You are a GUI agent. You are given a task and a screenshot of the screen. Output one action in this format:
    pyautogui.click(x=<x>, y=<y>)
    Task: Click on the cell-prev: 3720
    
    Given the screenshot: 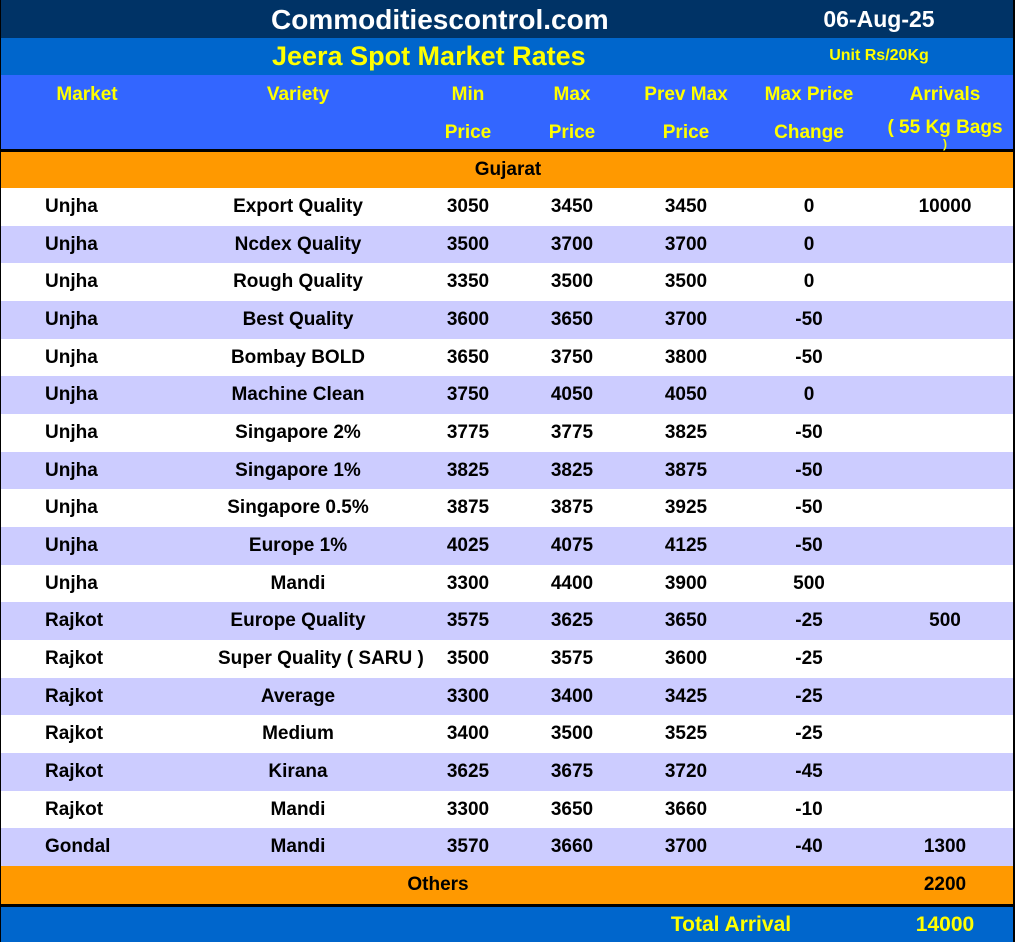 What is the action you would take?
    pyautogui.click(x=686, y=772)
    